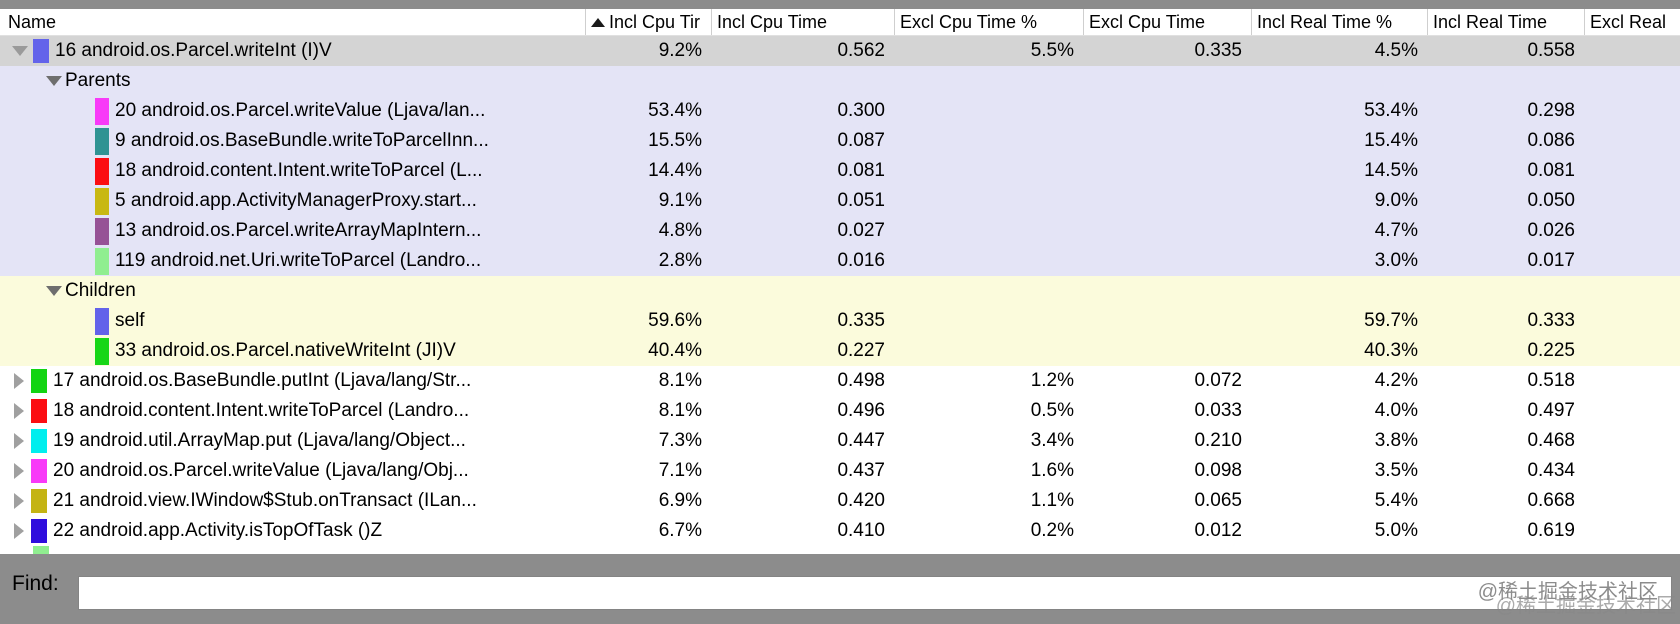  I want to click on value-cell: 6.9%, so click(680, 500).